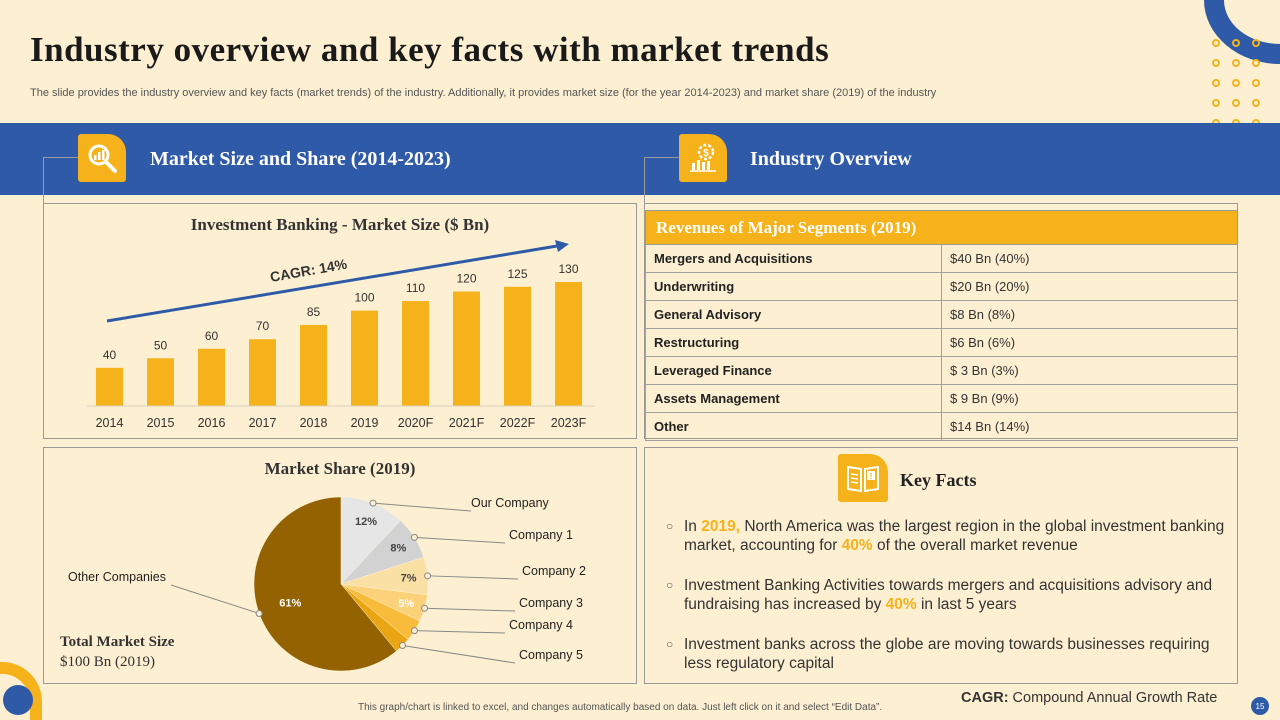 This screenshot has width=1280, height=720. What do you see at coordinates (551, 655) in the screenshot?
I see `pie-legend-label: Company 5` at bounding box center [551, 655].